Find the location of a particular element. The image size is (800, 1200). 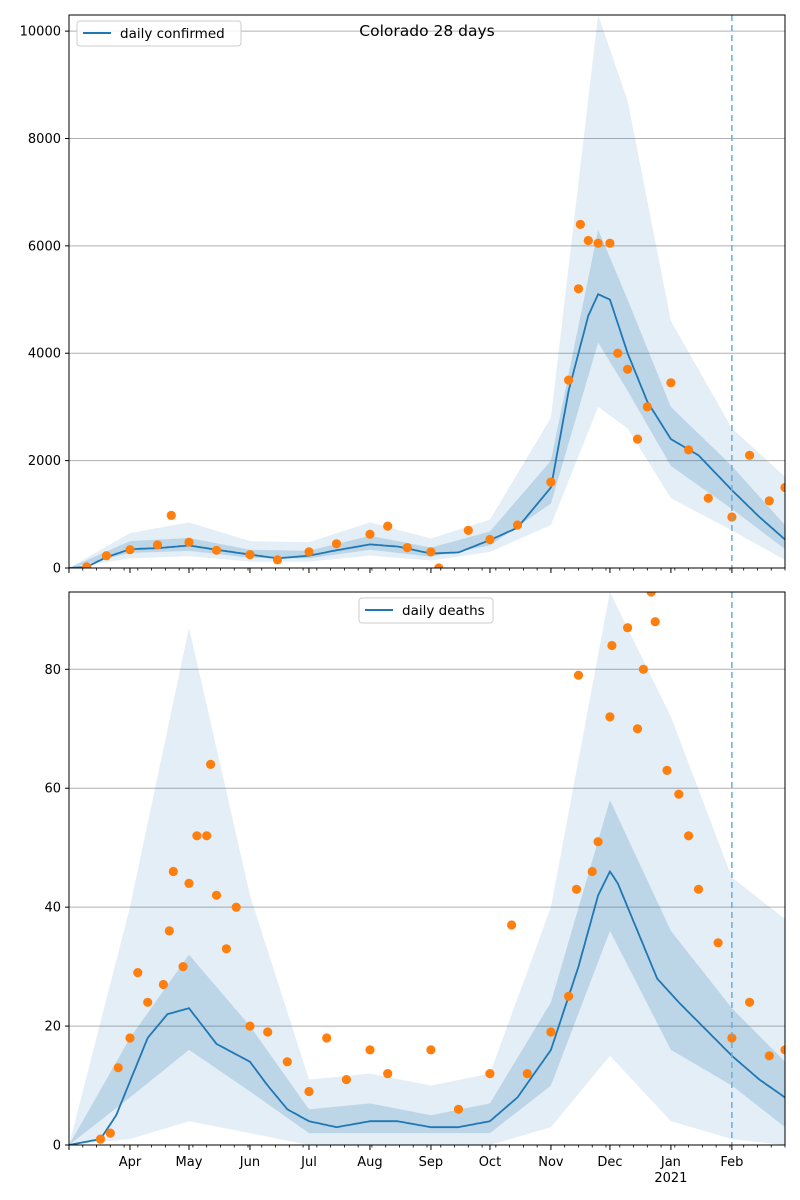

y-tick-label: 0 is located at coordinates (57, 1146).